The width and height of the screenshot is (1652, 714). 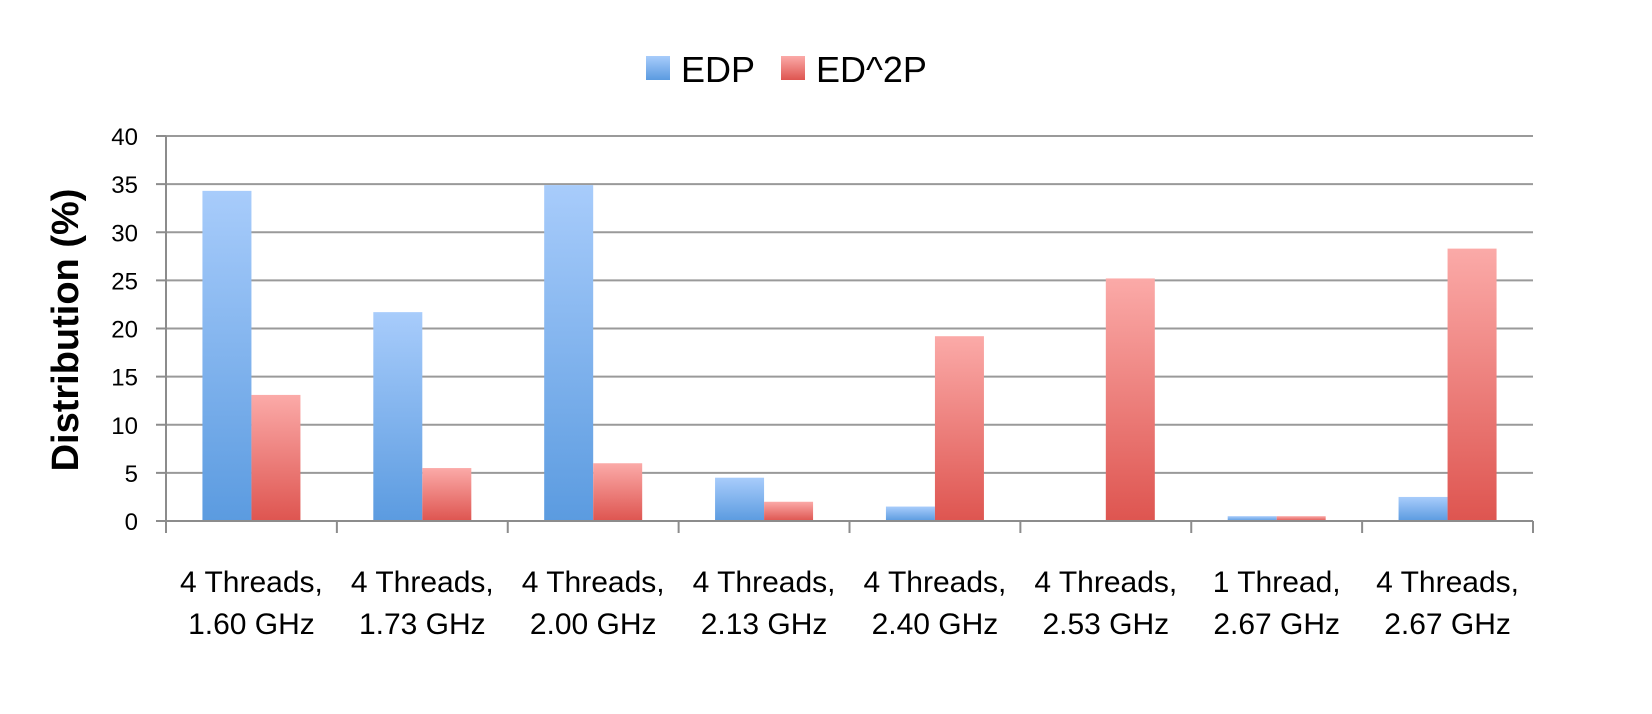 What do you see at coordinates (124, 137) in the screenshot?
I see `y-tick-label: 40` at bounding box center [124, 137].